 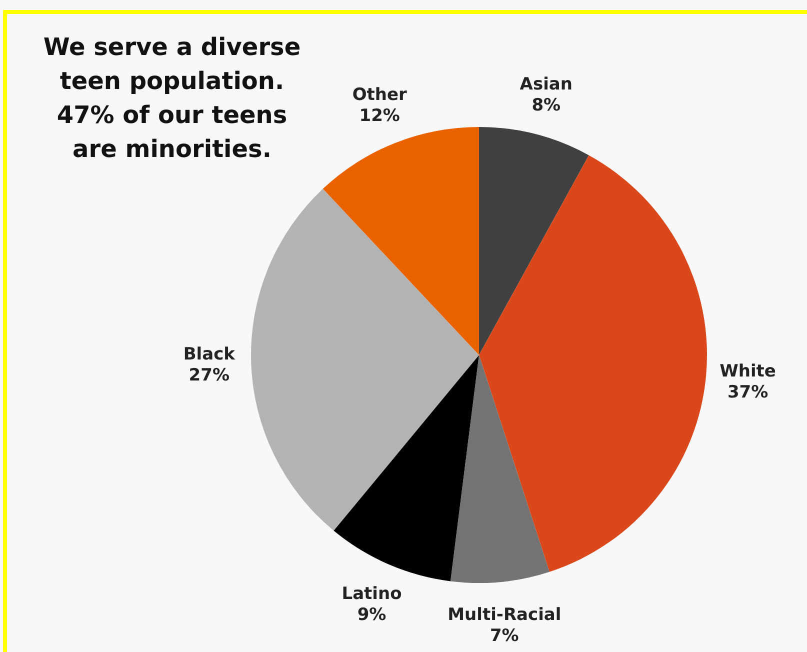 What do you see at coordinates (380, 94) in the screenshot?
I see `slice-label: Other` at bounding box center [380, 94].